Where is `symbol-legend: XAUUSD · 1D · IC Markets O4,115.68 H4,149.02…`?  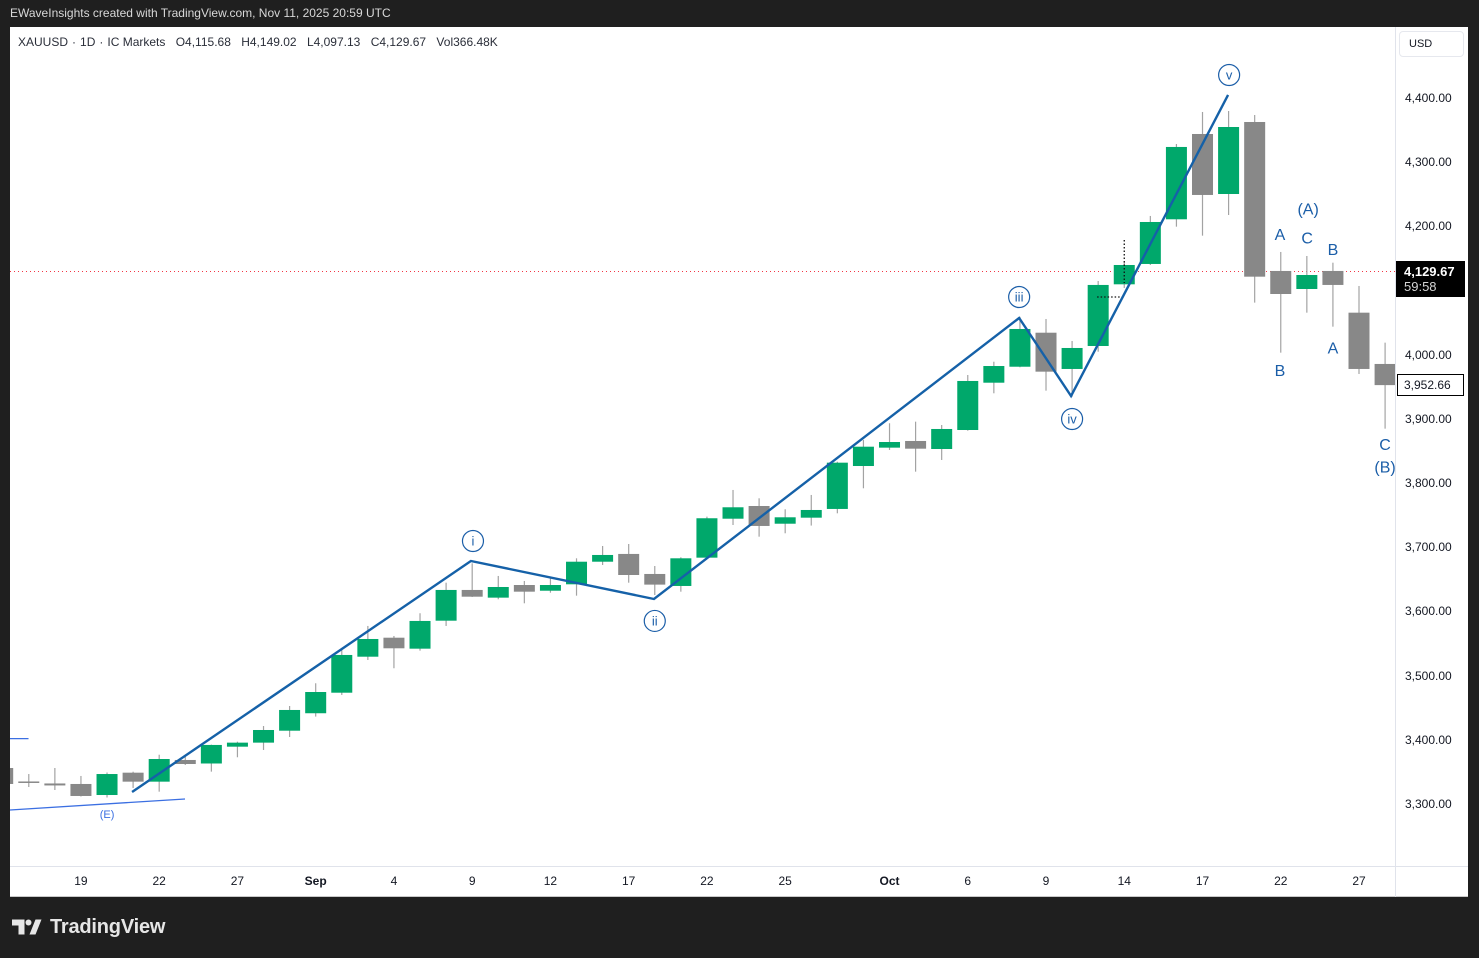
symbol-legend: XAUUSD · 1D · IC Markets O4,115.68 H4,149.02… is located at coordinates (258, 42).